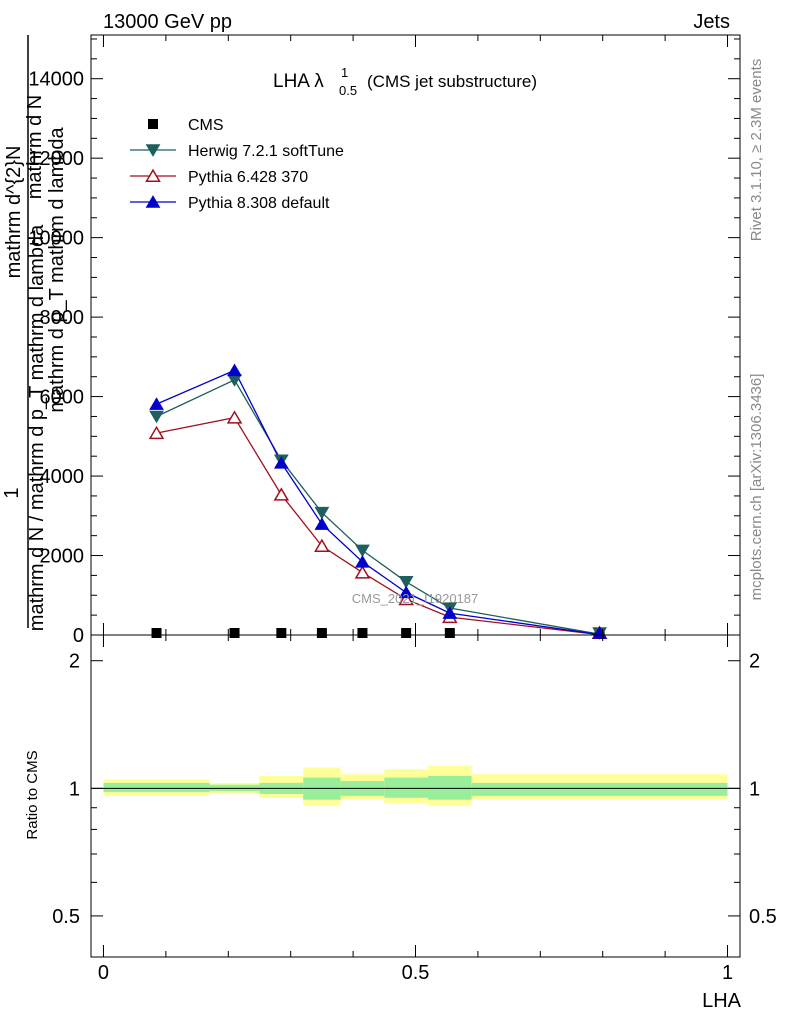  I want to click on y-tick-label: 4000, so click(62, 477).